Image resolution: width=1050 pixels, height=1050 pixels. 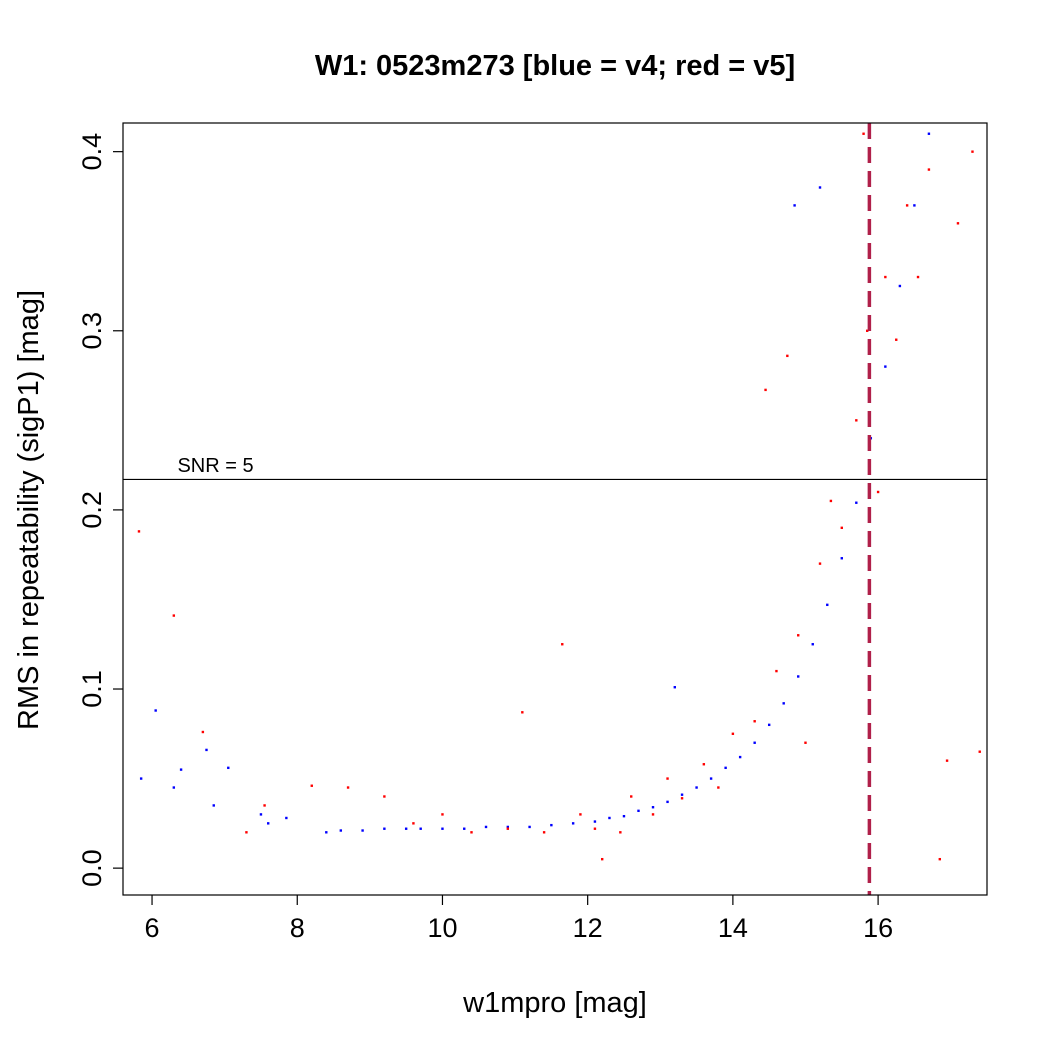 What do you see at coordinates (442, 928) in the screenshot?
I see `x-tick-label: 10` at bounding box center [442, 928].